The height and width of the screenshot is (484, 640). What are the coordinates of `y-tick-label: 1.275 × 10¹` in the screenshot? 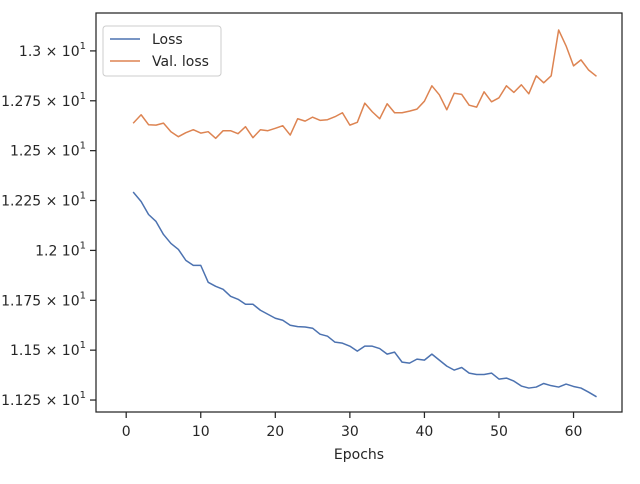 It's located at (43, 100).